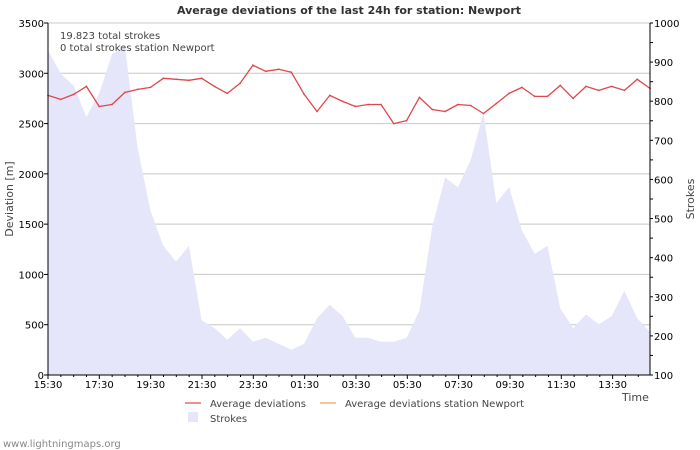  Describe the element at coordinates (62, 444) in the screenshot. I see `site-credit: www.lightningmaps.org` at that location.